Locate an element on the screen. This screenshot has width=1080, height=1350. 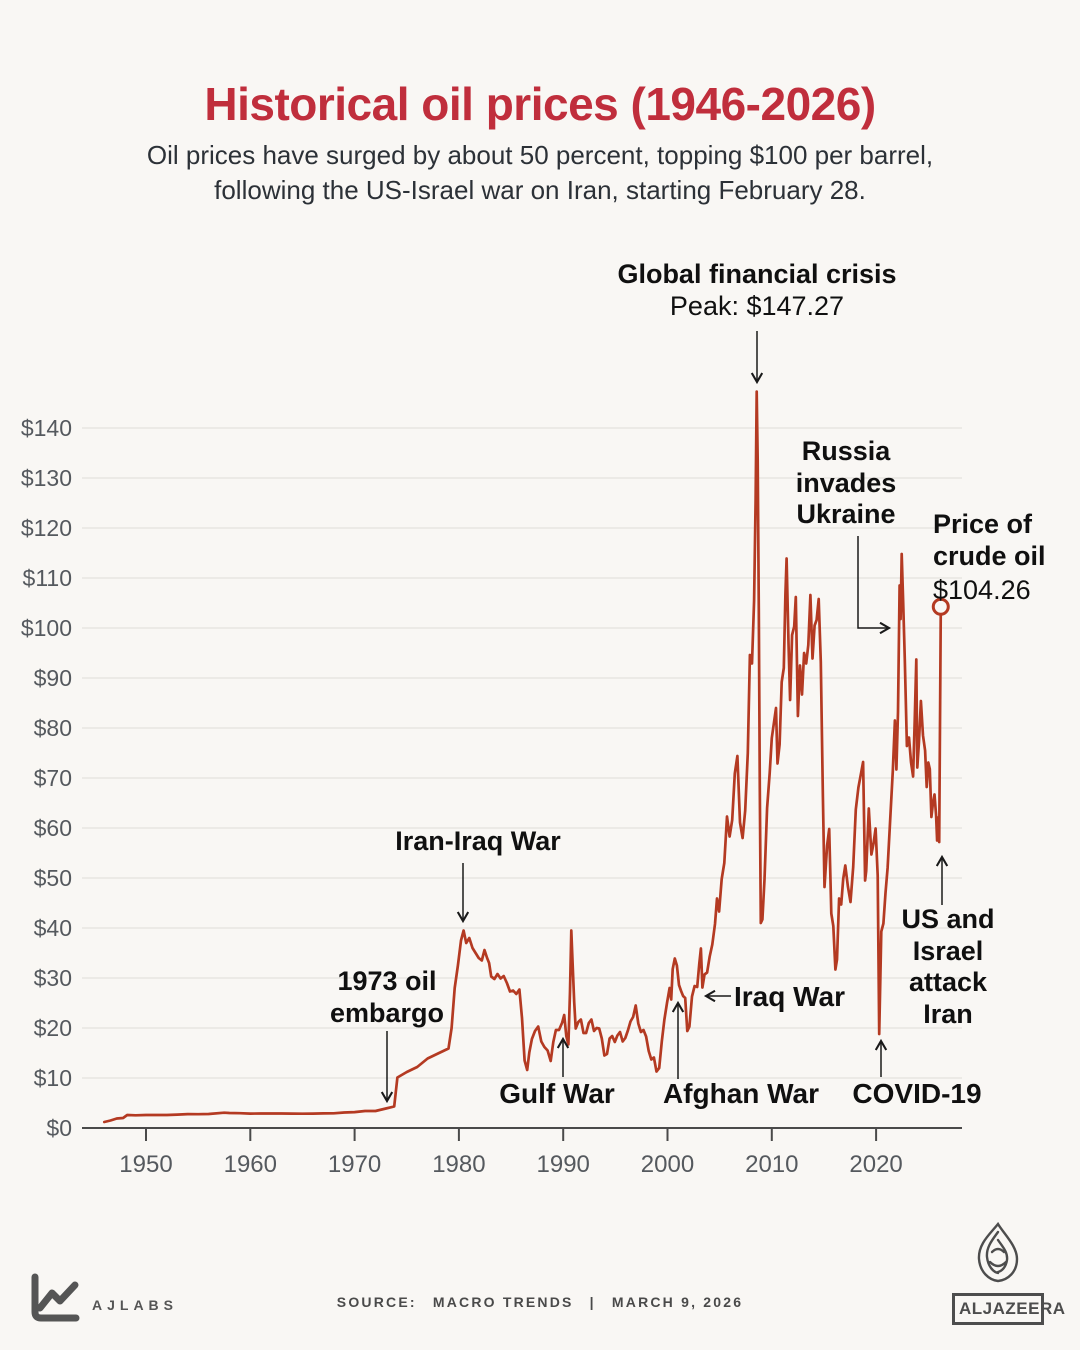
source-label: SOURCE: is located at coordinates (376, 1302).